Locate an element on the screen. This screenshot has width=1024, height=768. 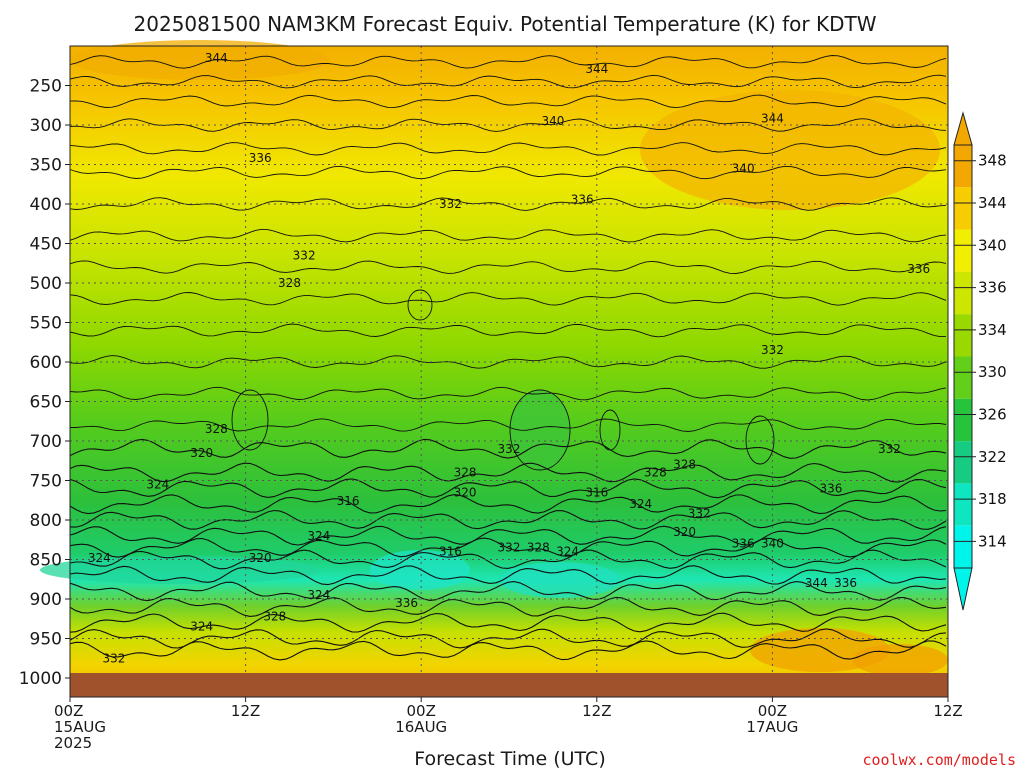
y-tick-label: 400 is located at coordinates (46, 205).